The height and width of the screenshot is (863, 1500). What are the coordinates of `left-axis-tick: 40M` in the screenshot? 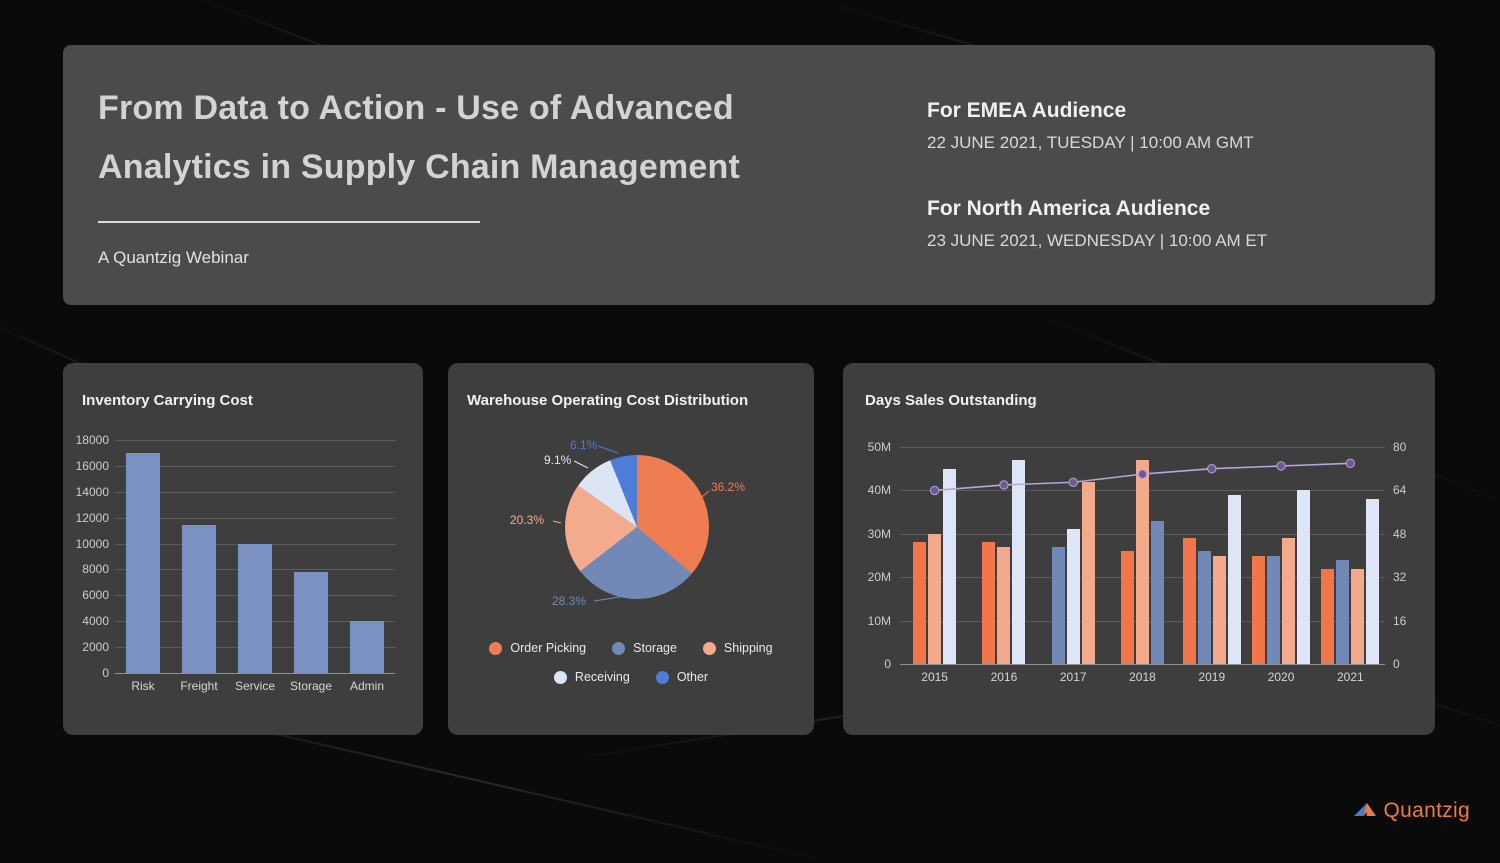 It's located at (879, 490).